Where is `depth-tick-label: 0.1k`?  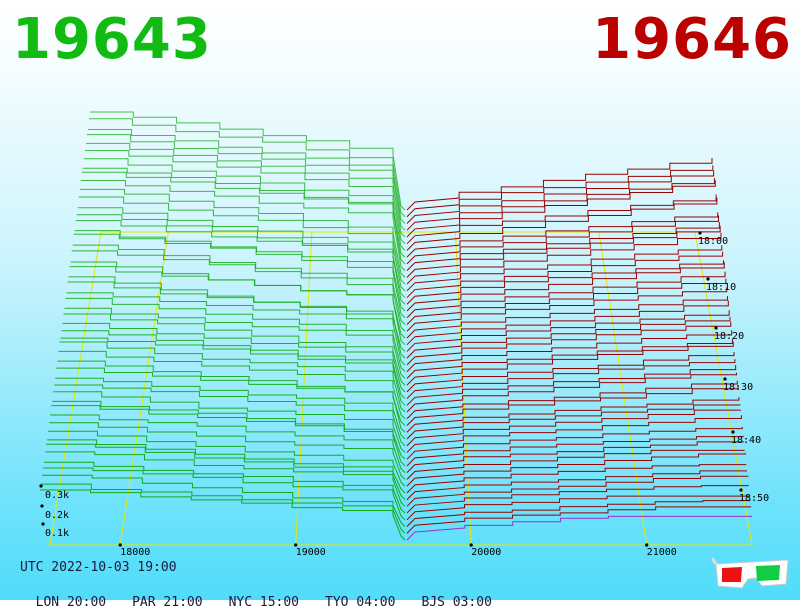 depth-tick-label: 0.1k is located at coordinates (57, 533).